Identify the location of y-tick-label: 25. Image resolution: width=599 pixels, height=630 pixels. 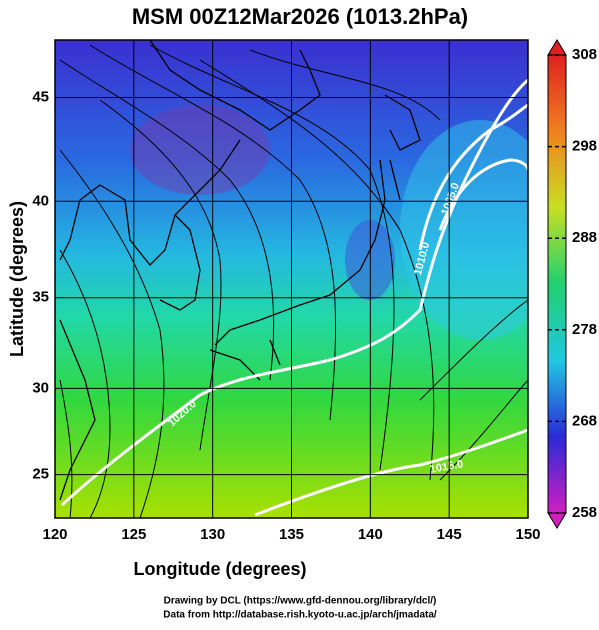
(40, 474).